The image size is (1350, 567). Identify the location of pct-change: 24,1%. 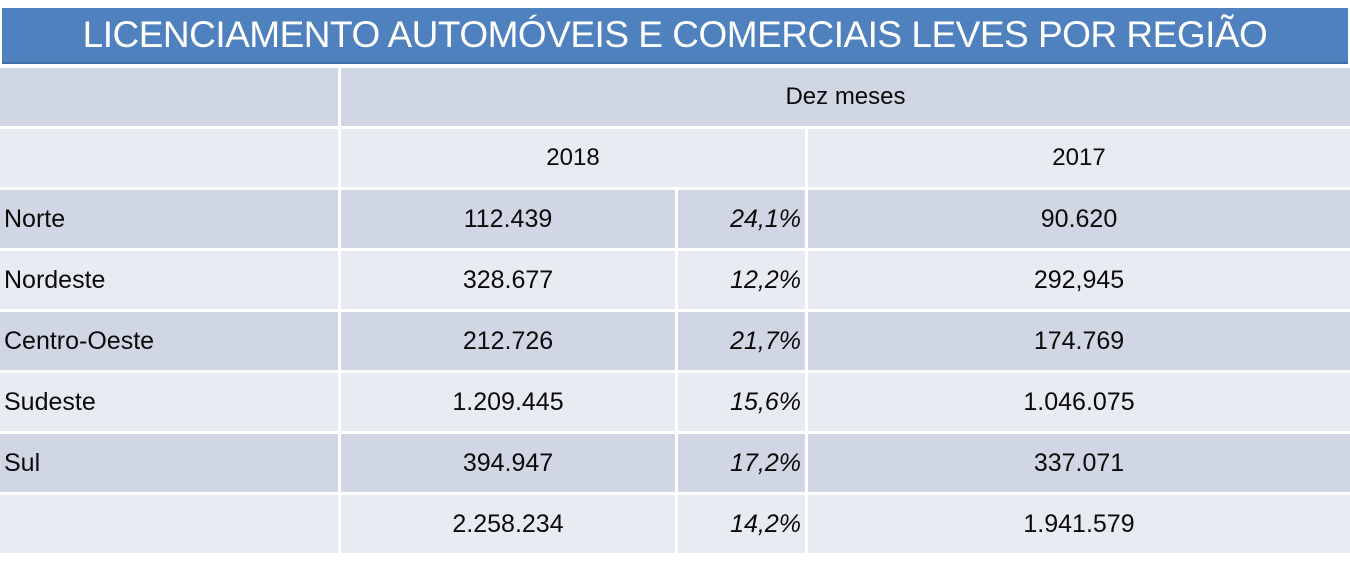
(741, 219).